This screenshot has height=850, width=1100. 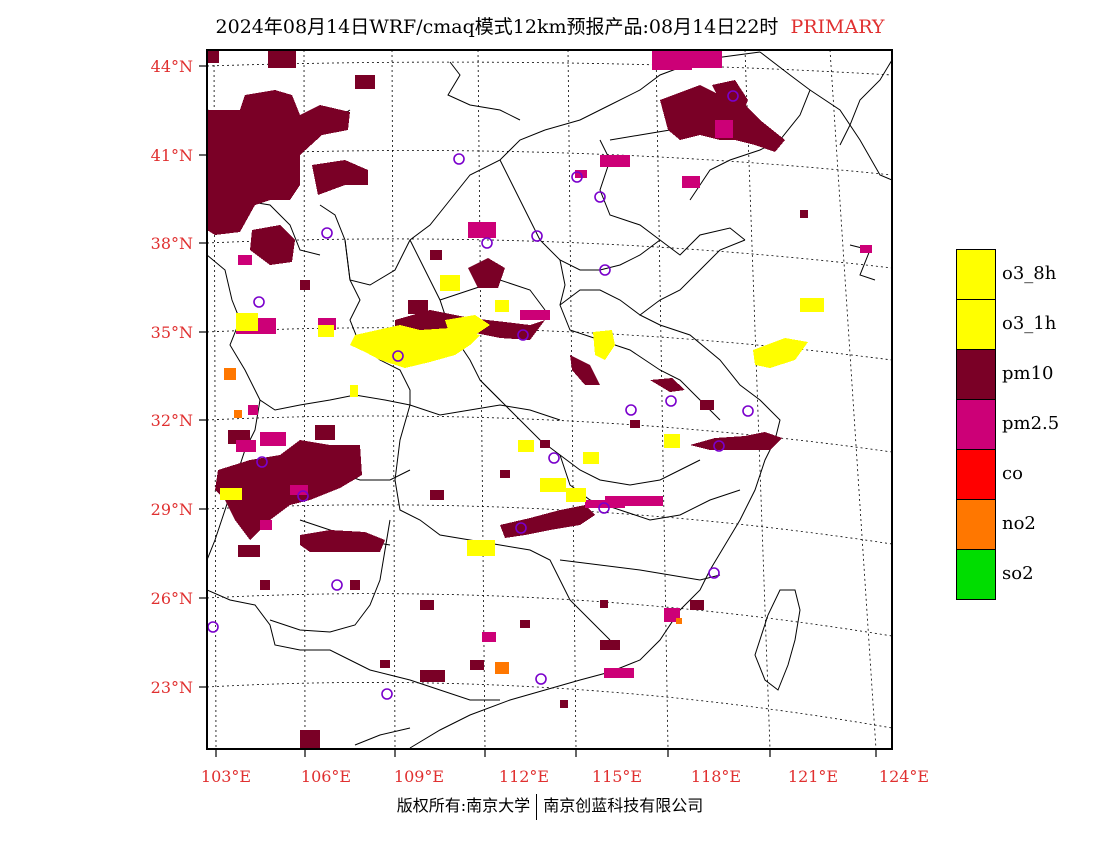 I want to click on copyright-right: 南京创蓝科技有限公司, so click(x=623, y=805).